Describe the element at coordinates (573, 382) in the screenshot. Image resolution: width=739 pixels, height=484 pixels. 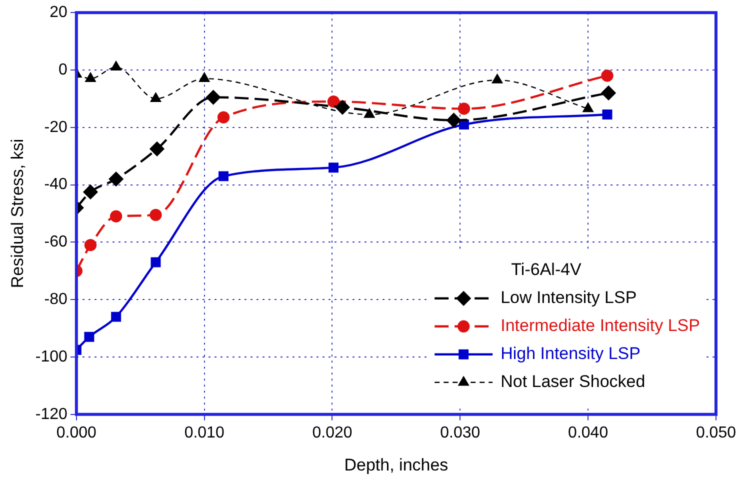
I see `legend-label: Not Laser Shocked` at that location.